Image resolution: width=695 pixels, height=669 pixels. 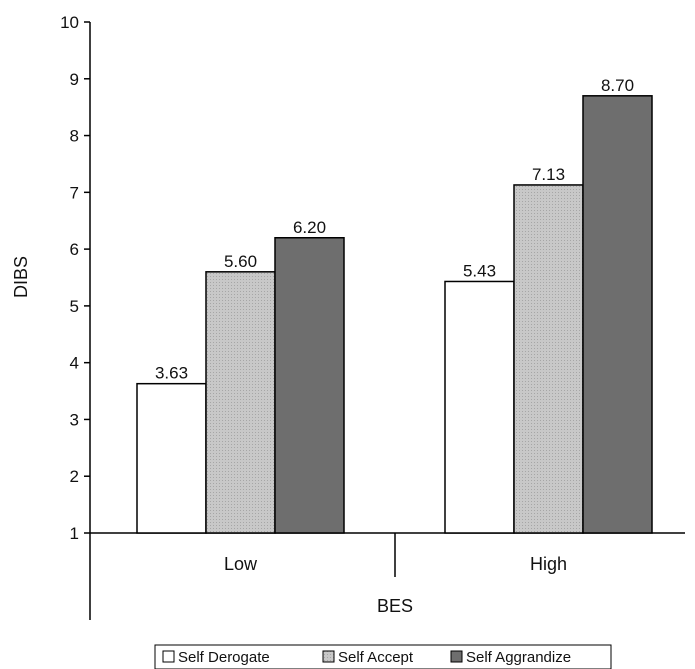 I want to click on data-label: 8.70, so click(x=617, y=85).